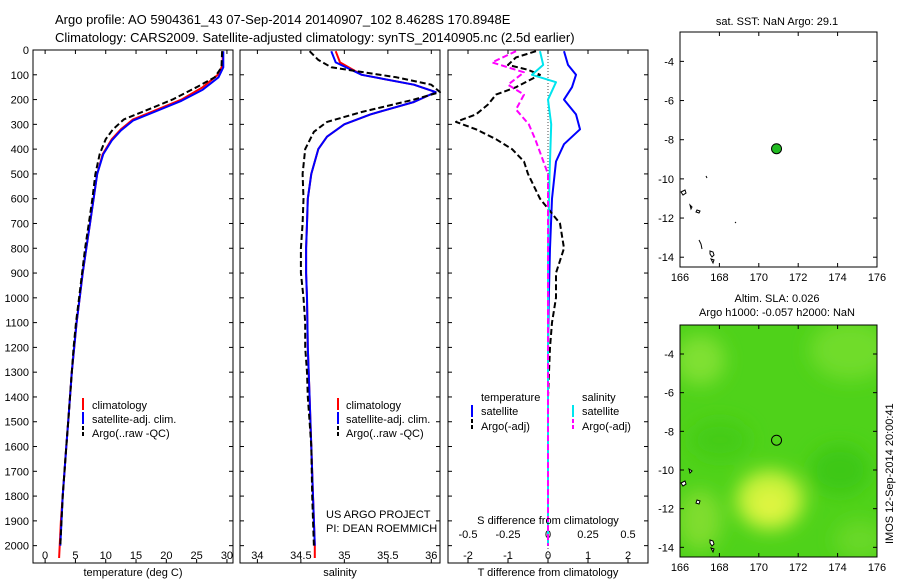 This screenshot has width=900, height=585. I want to click on depth-tick-label: 900, so click(20, 274).